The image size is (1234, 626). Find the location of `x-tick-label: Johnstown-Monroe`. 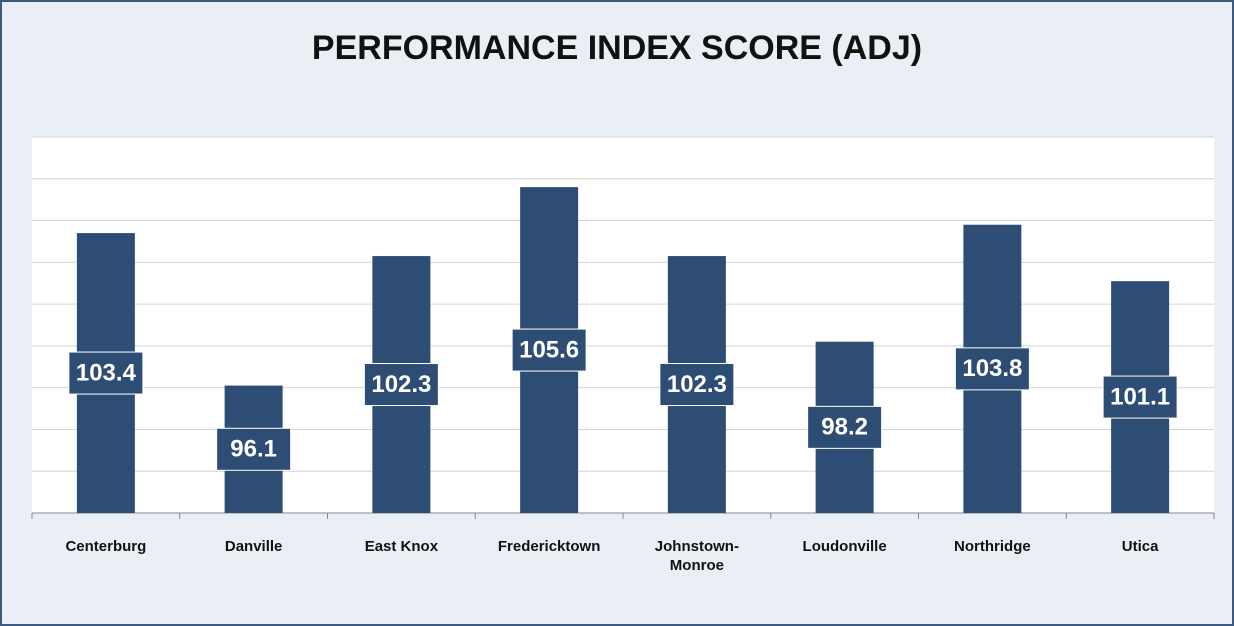

x-tick-label: Johnstown-Monroe is located at coordinates (696, 556).